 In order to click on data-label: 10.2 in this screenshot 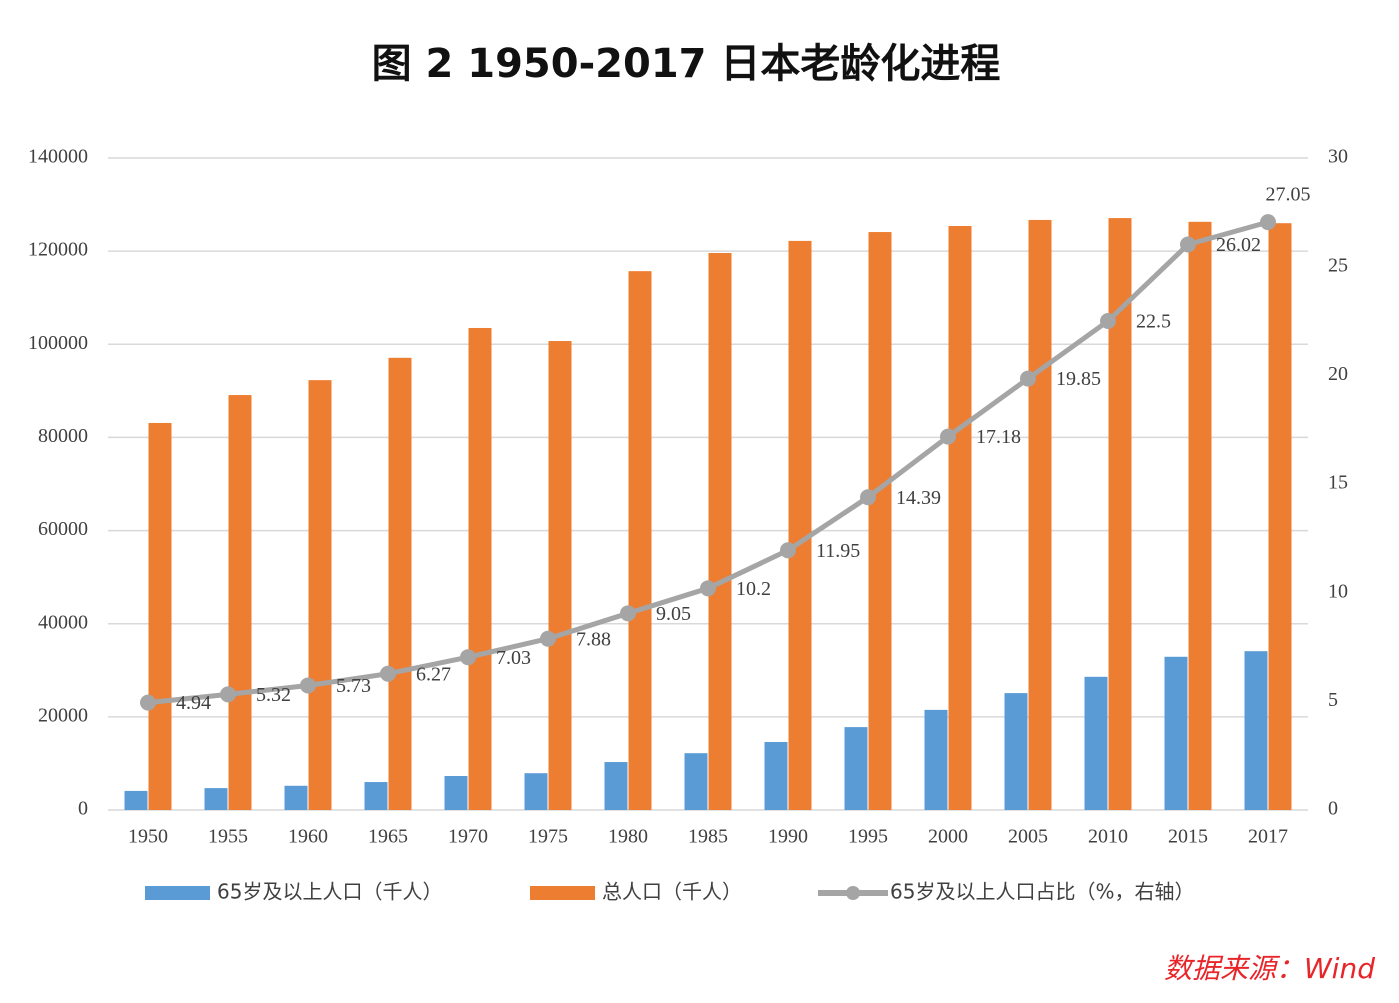, I will do `click(753, 589)`.